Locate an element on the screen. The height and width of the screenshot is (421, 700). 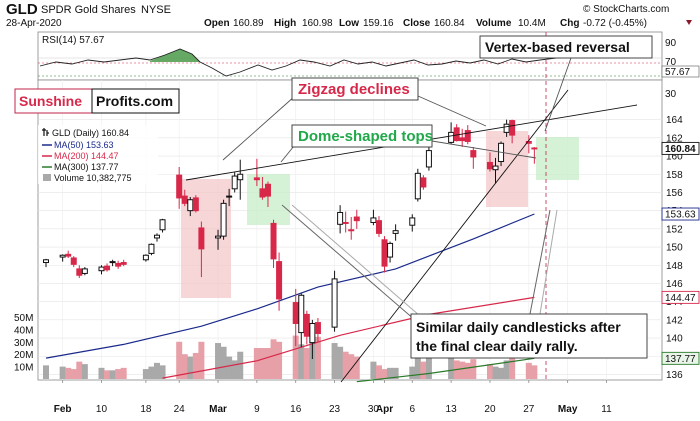
low-label: Low is located at coordinates (349, 23).